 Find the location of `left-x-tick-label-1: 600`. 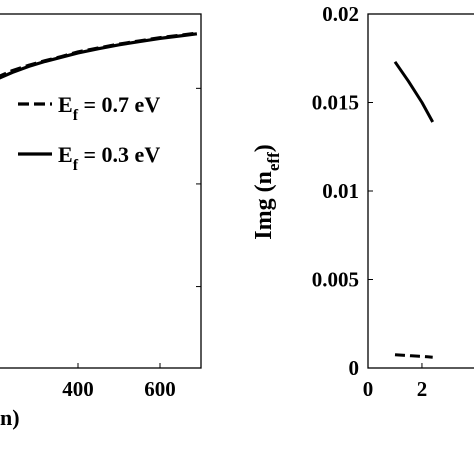

left-x-tick-label-1: 600 is located at coordinates (160, 389).